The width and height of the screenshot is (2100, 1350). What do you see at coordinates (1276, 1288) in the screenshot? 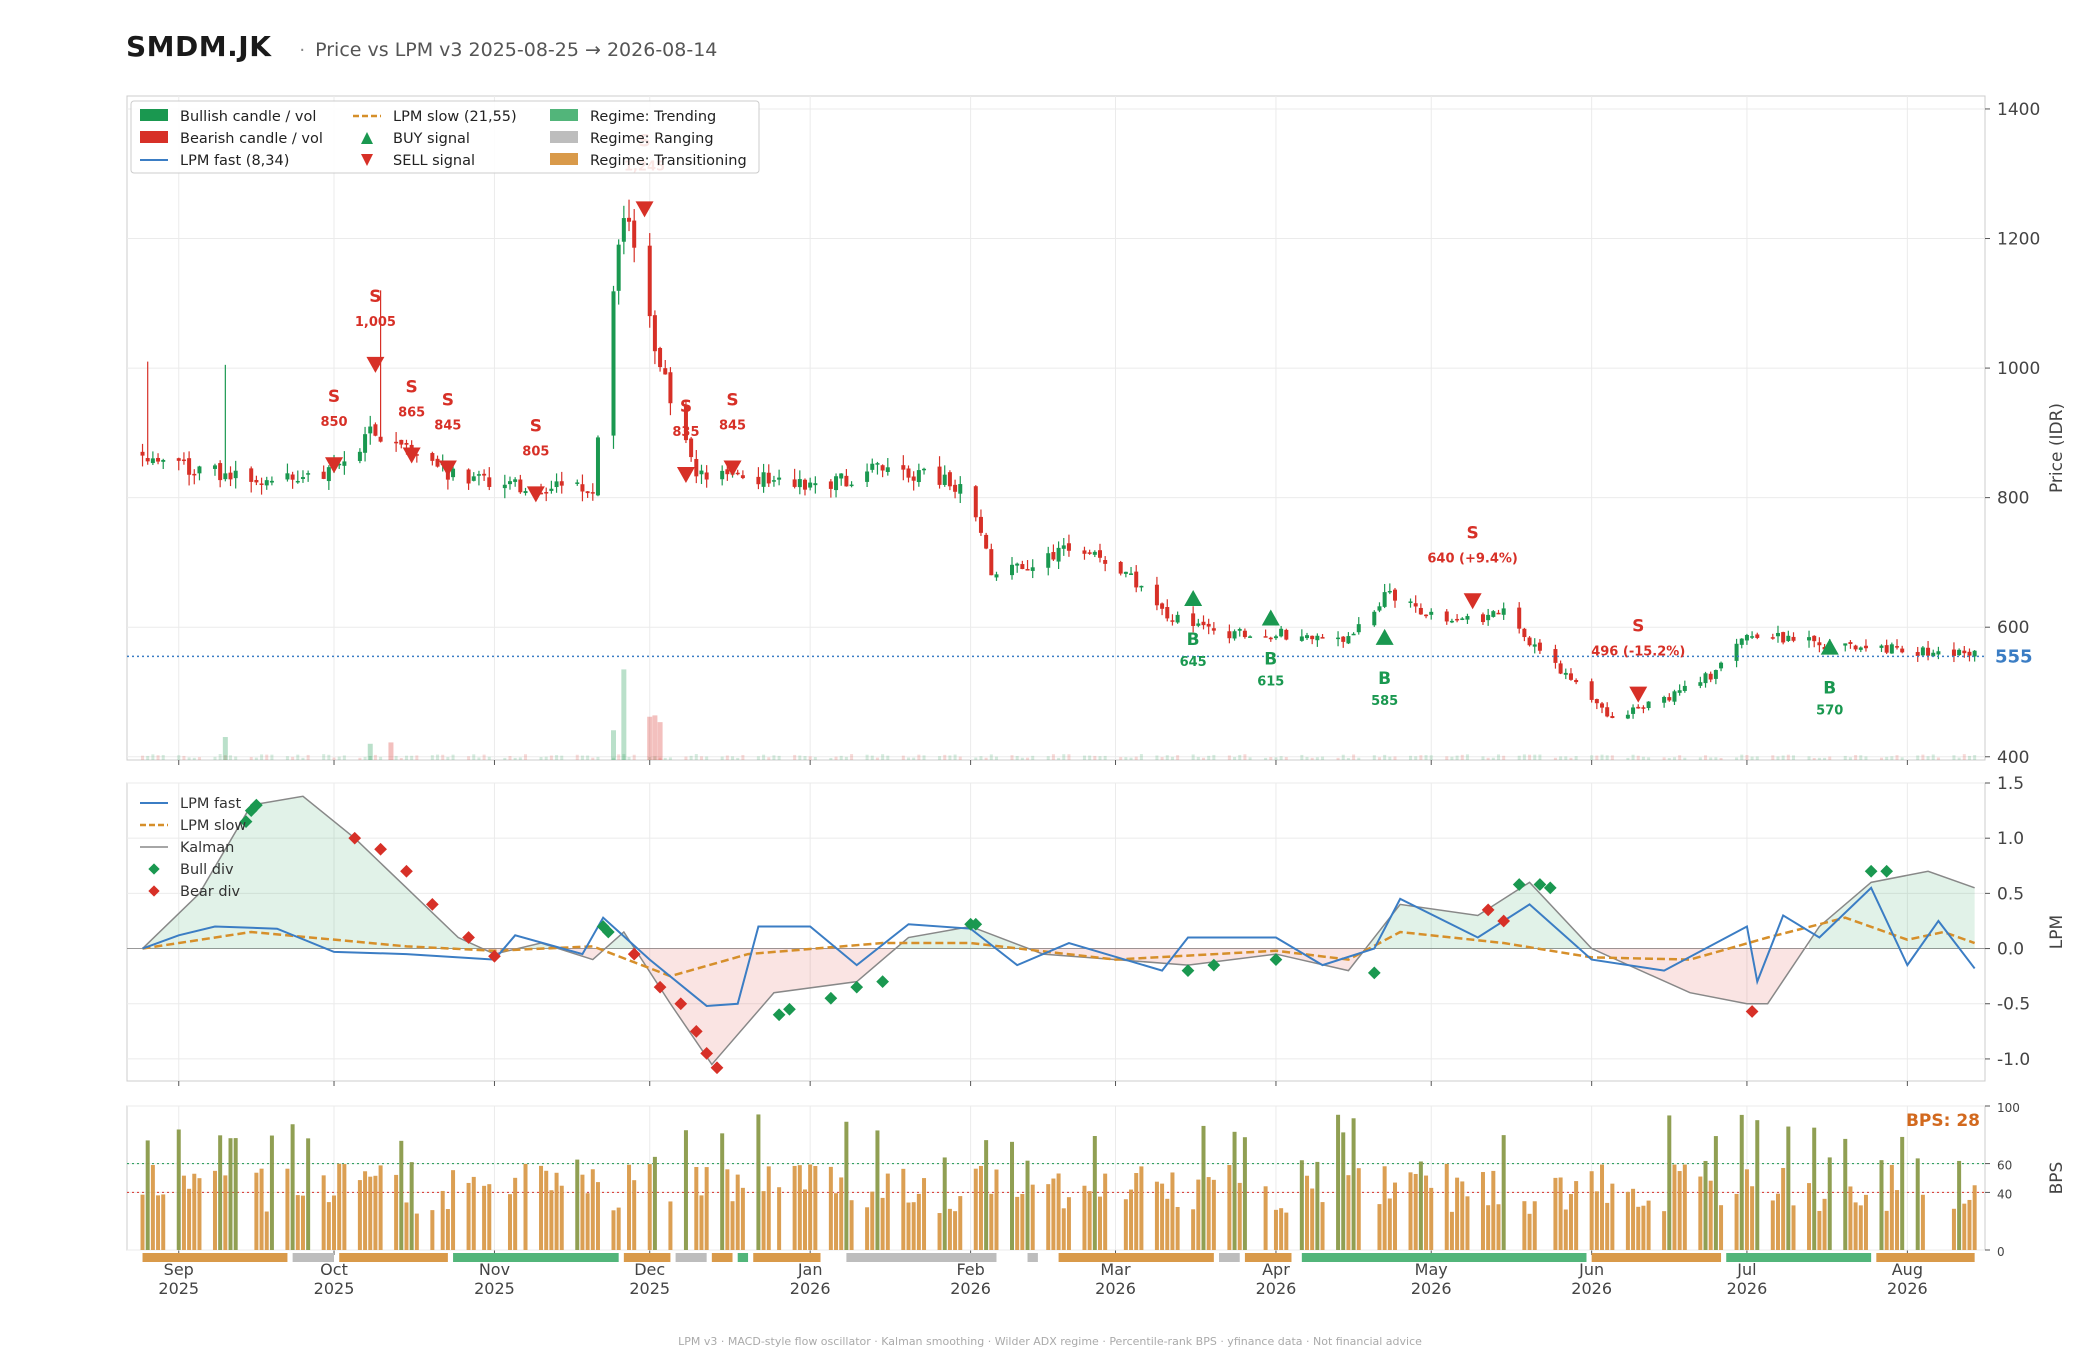
I see `x-tick-label: 2026` at bounding box center [1276, 1288].